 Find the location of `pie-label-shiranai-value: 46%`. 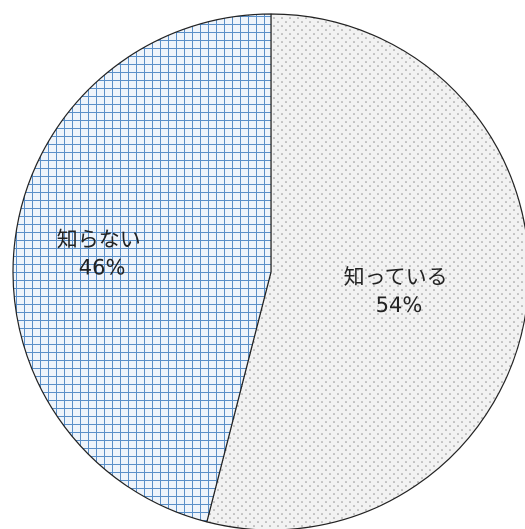

pie-label-shiranai-value: 46% is located at coordinates (102, 268).